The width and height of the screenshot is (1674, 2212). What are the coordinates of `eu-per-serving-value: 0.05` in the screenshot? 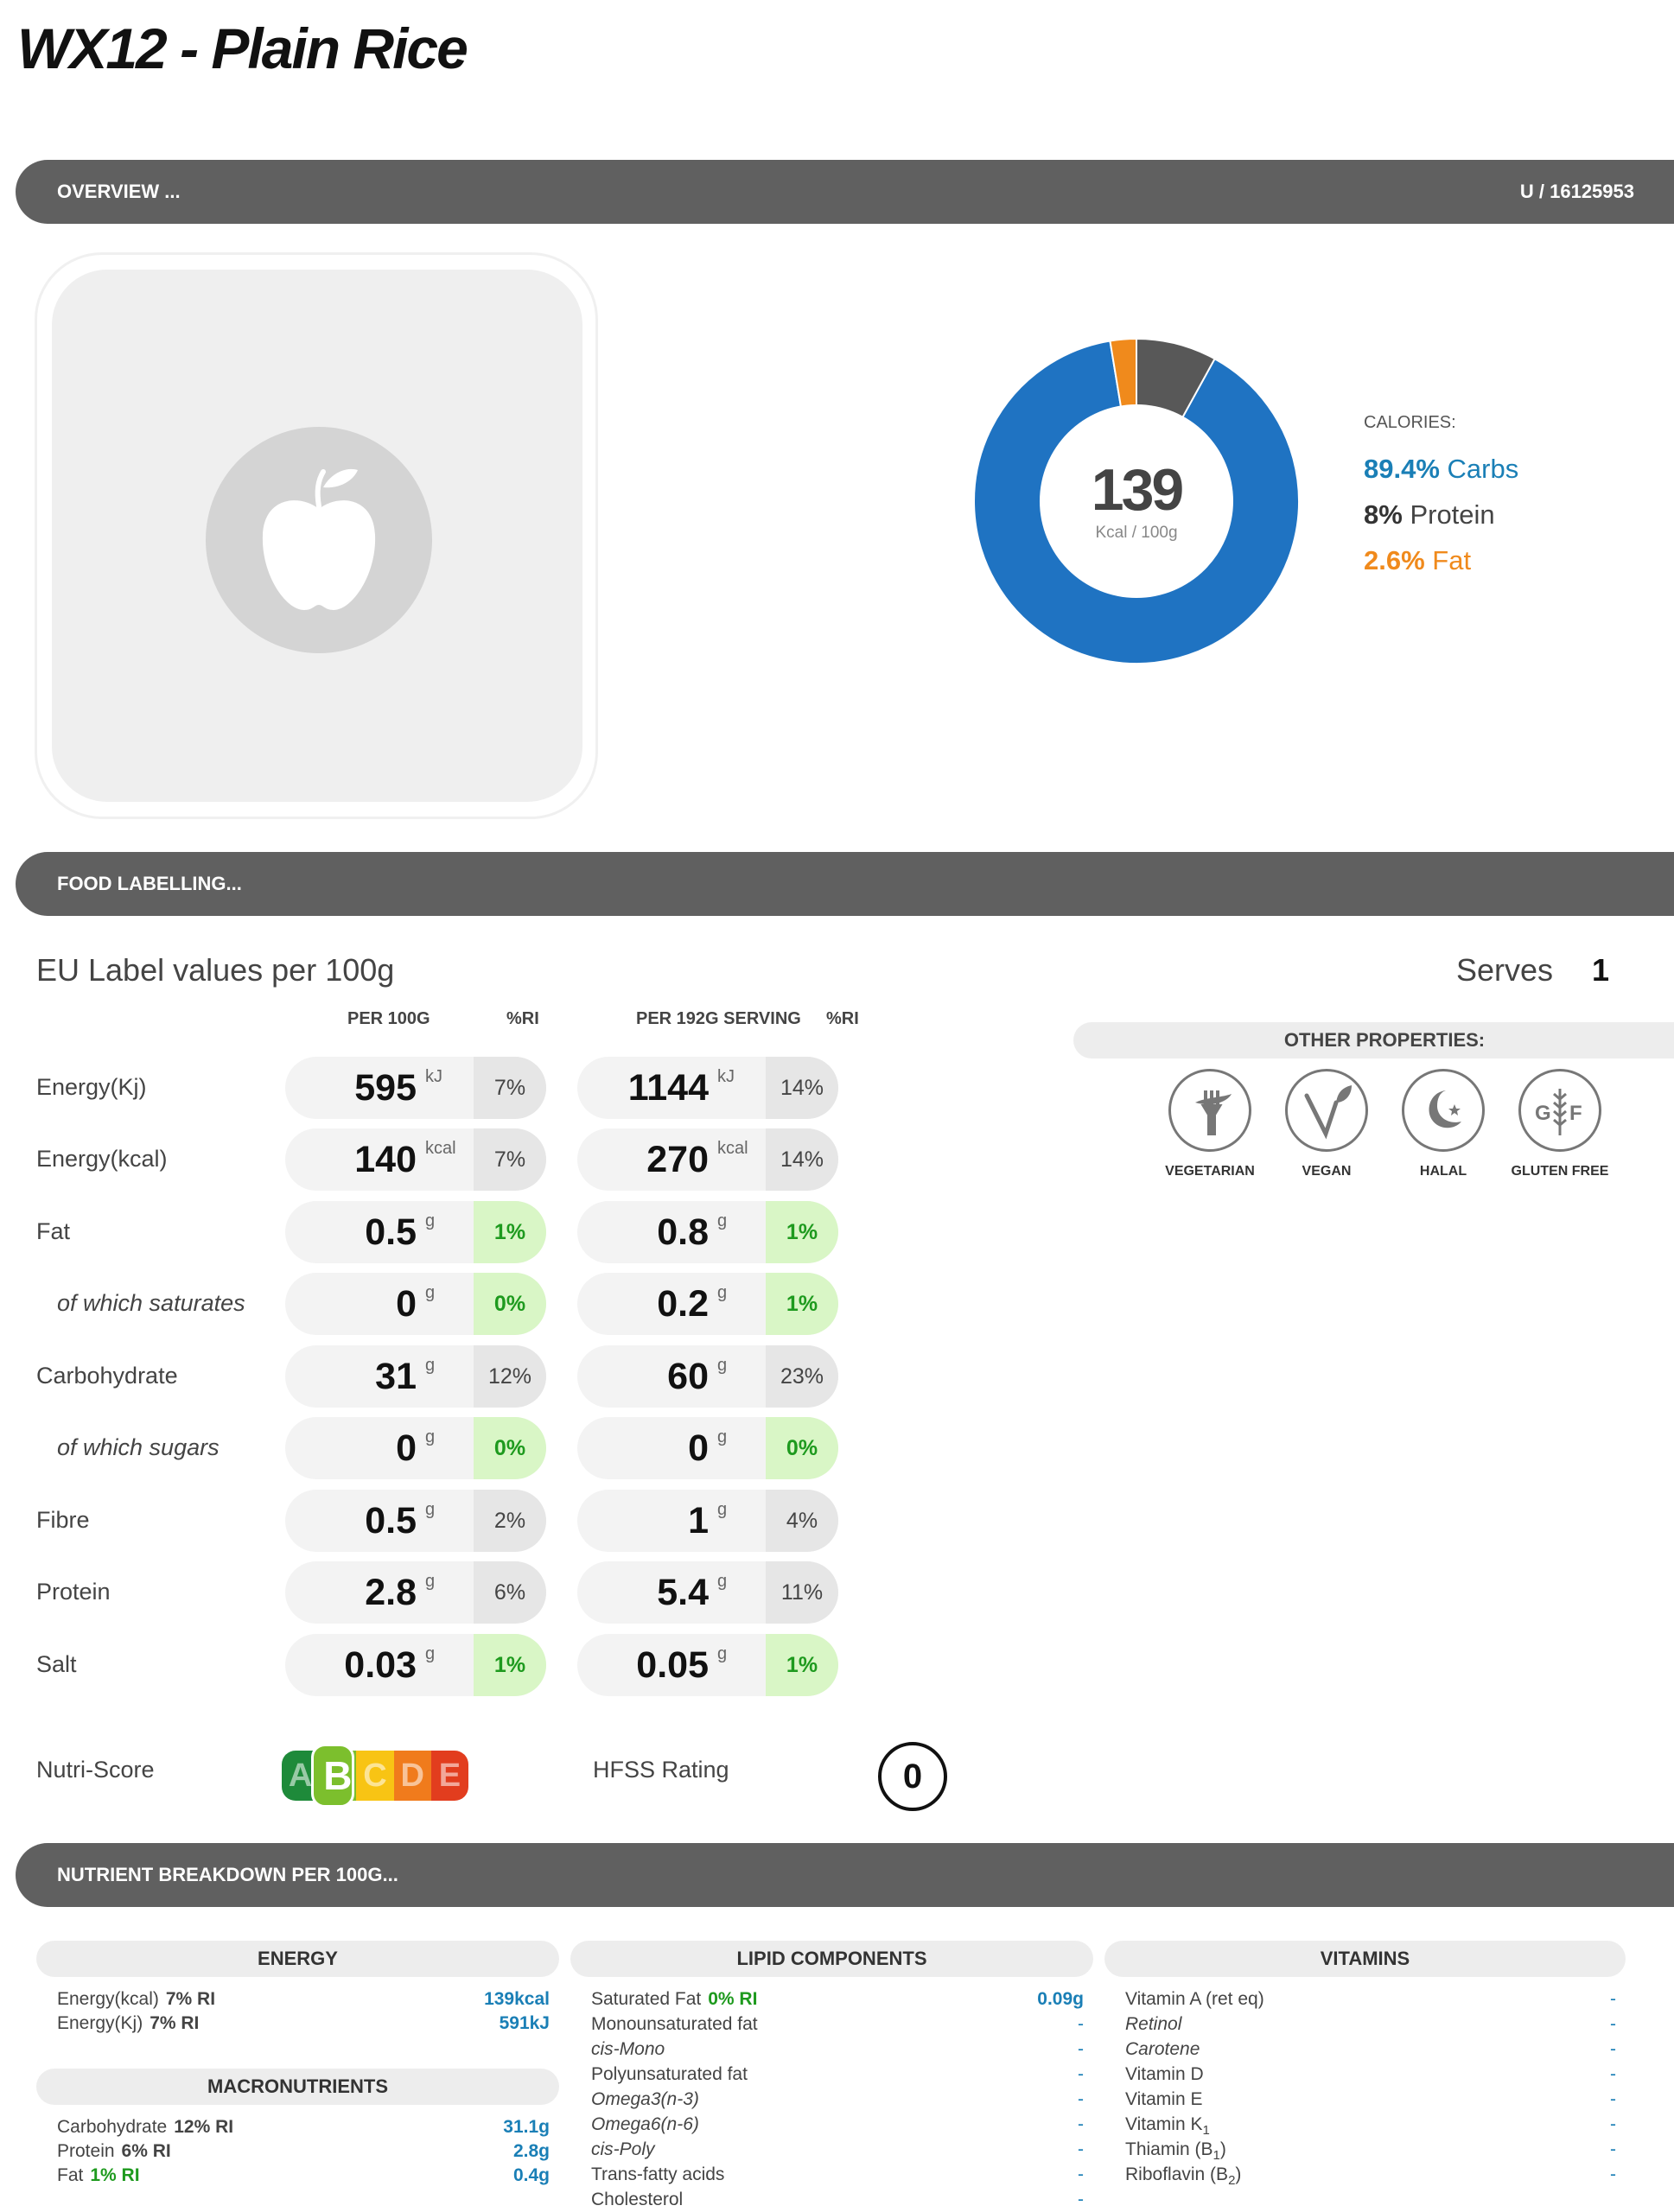 It's located at (672, 1665).